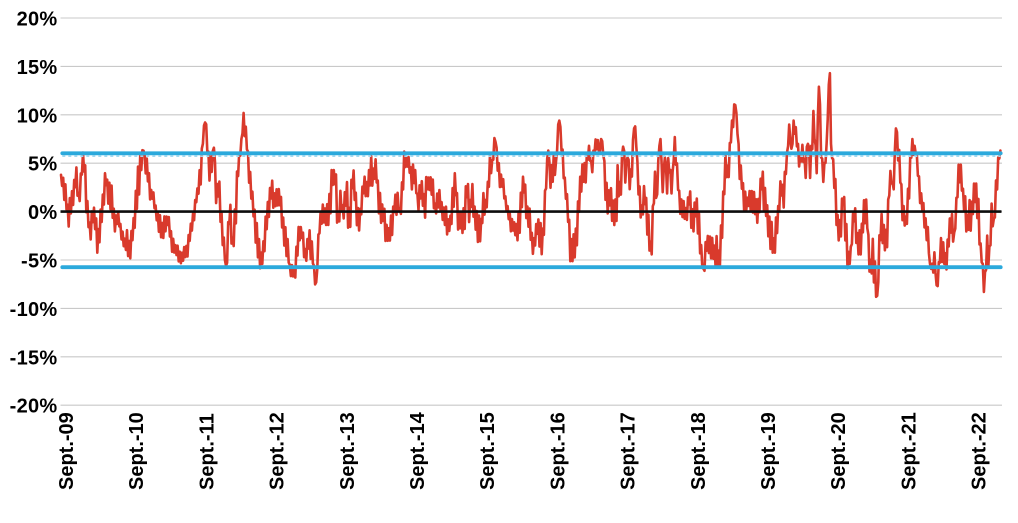 The height and width of the screenshot is (523, 1018). What do you see at coordinates (34, 358) in the screenshot?
I see `svg-text: -15%` at bounding box center [34, 358].